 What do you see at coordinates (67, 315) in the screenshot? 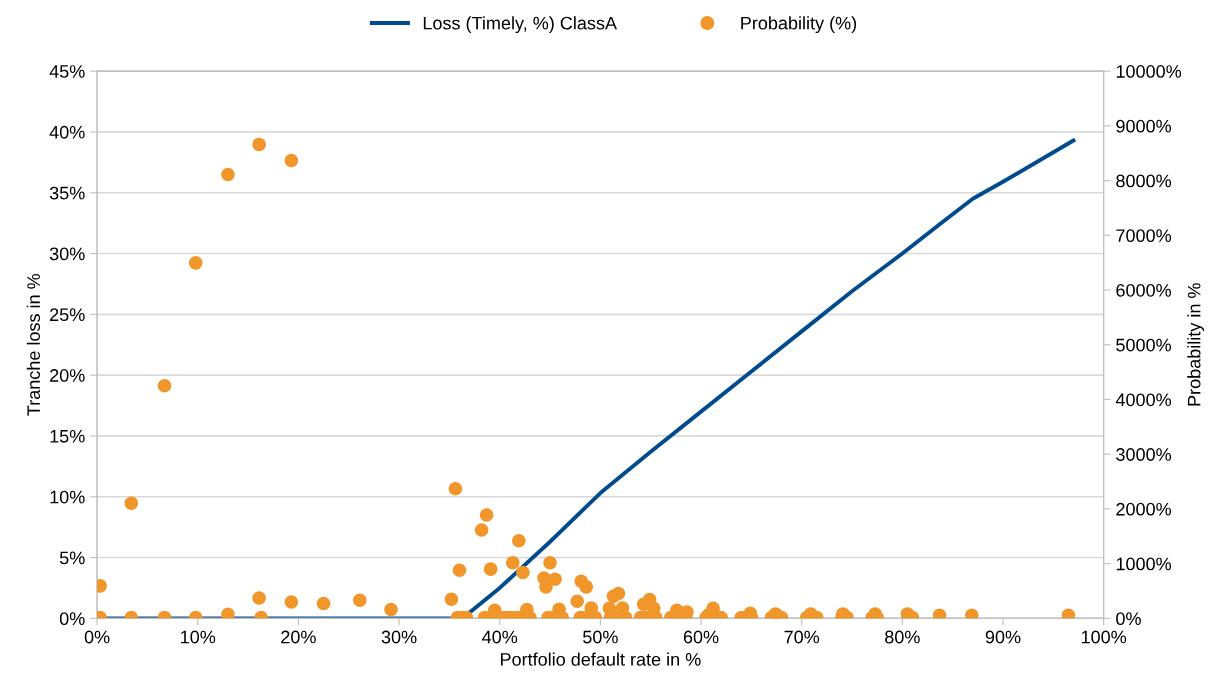
I see `y-tick-label: 25%` at bounding box center [67, 315].